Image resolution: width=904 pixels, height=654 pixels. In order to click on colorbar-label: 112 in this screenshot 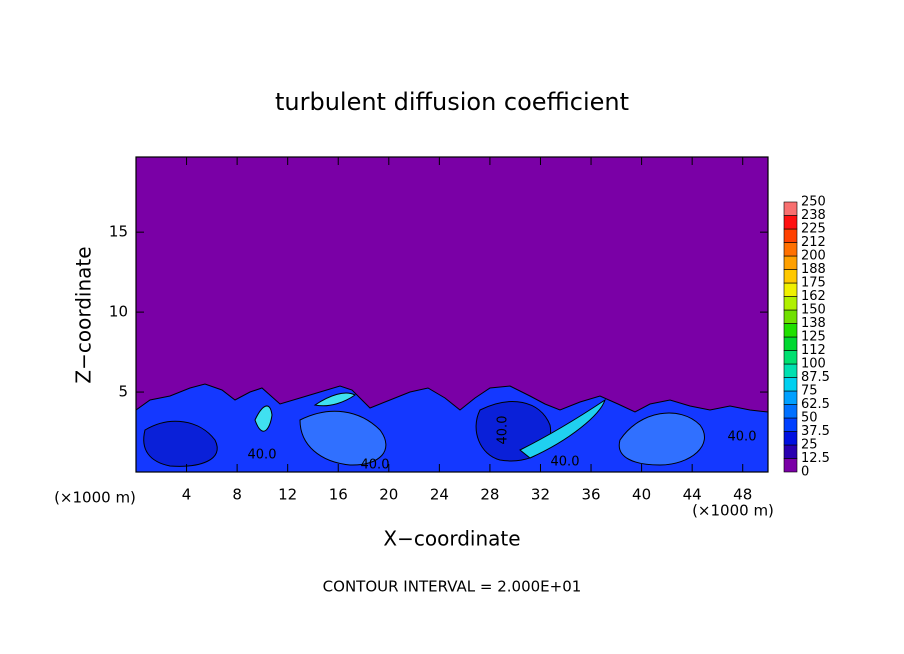, I will do `click(813, 350)`.